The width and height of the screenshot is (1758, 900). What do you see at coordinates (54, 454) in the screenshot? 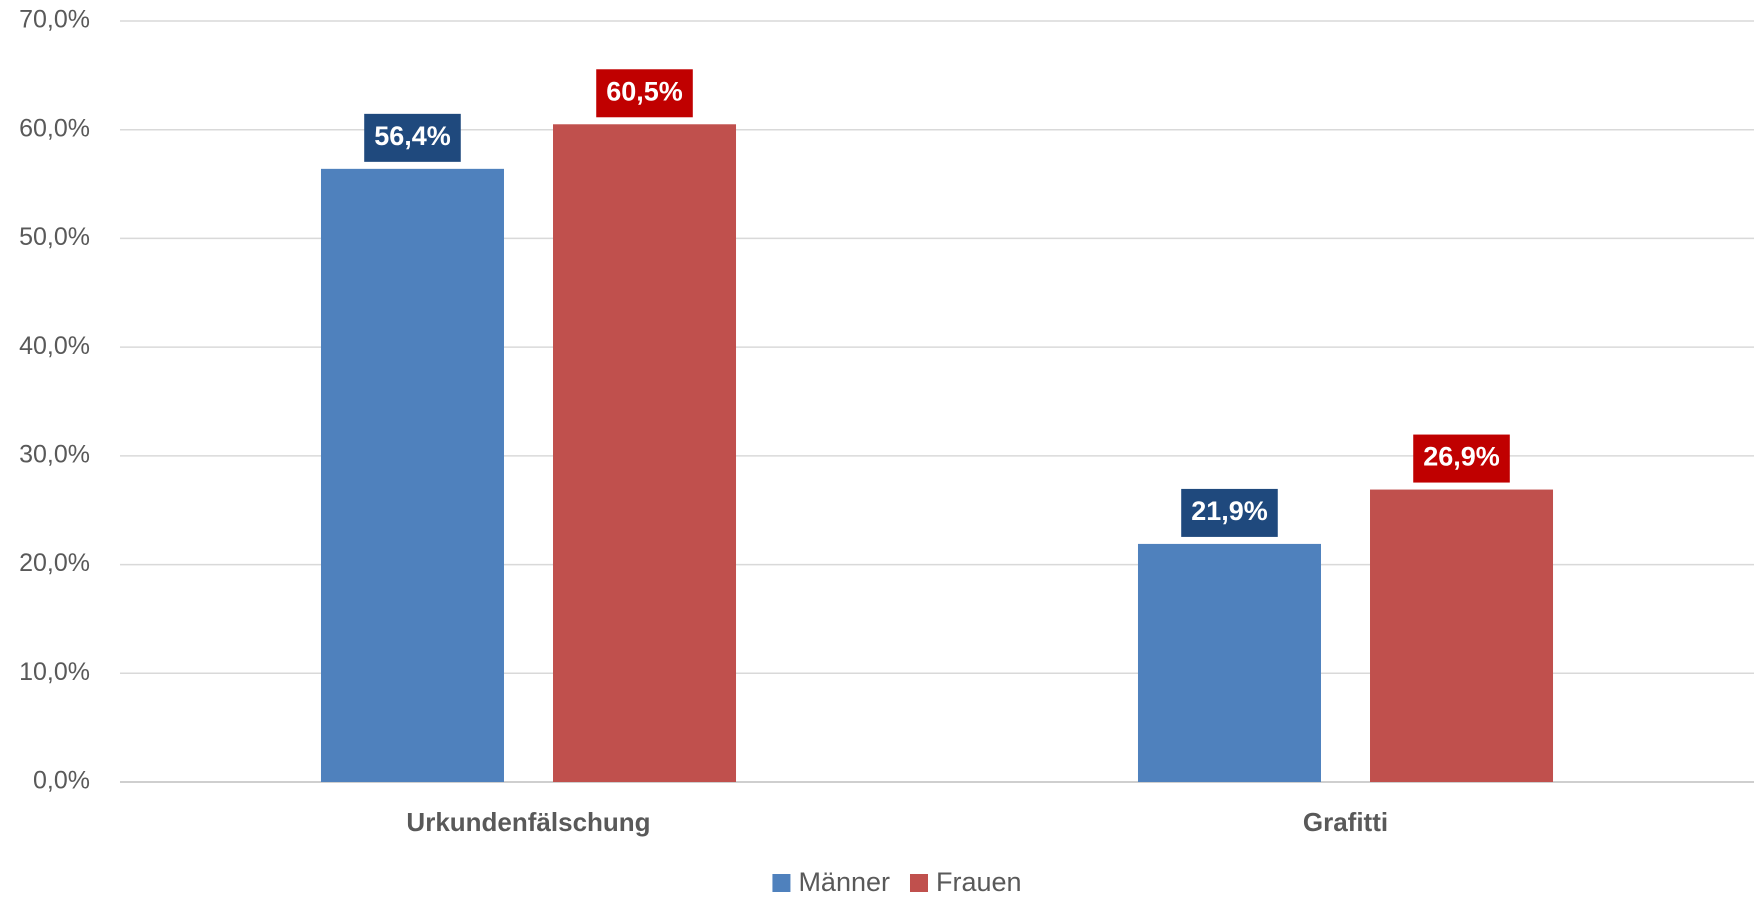
I see `y-tick-label: 30,0%` at bounding box center [54, 454].